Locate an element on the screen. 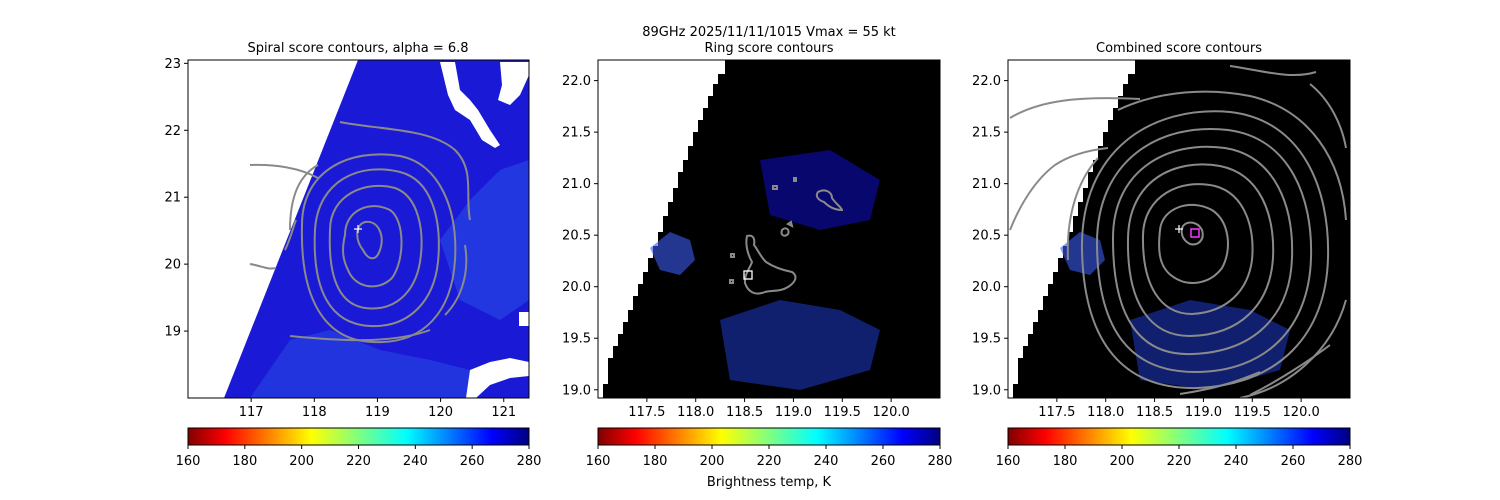  panel-title: Combined score contours is located at coordinates (1179, 48).